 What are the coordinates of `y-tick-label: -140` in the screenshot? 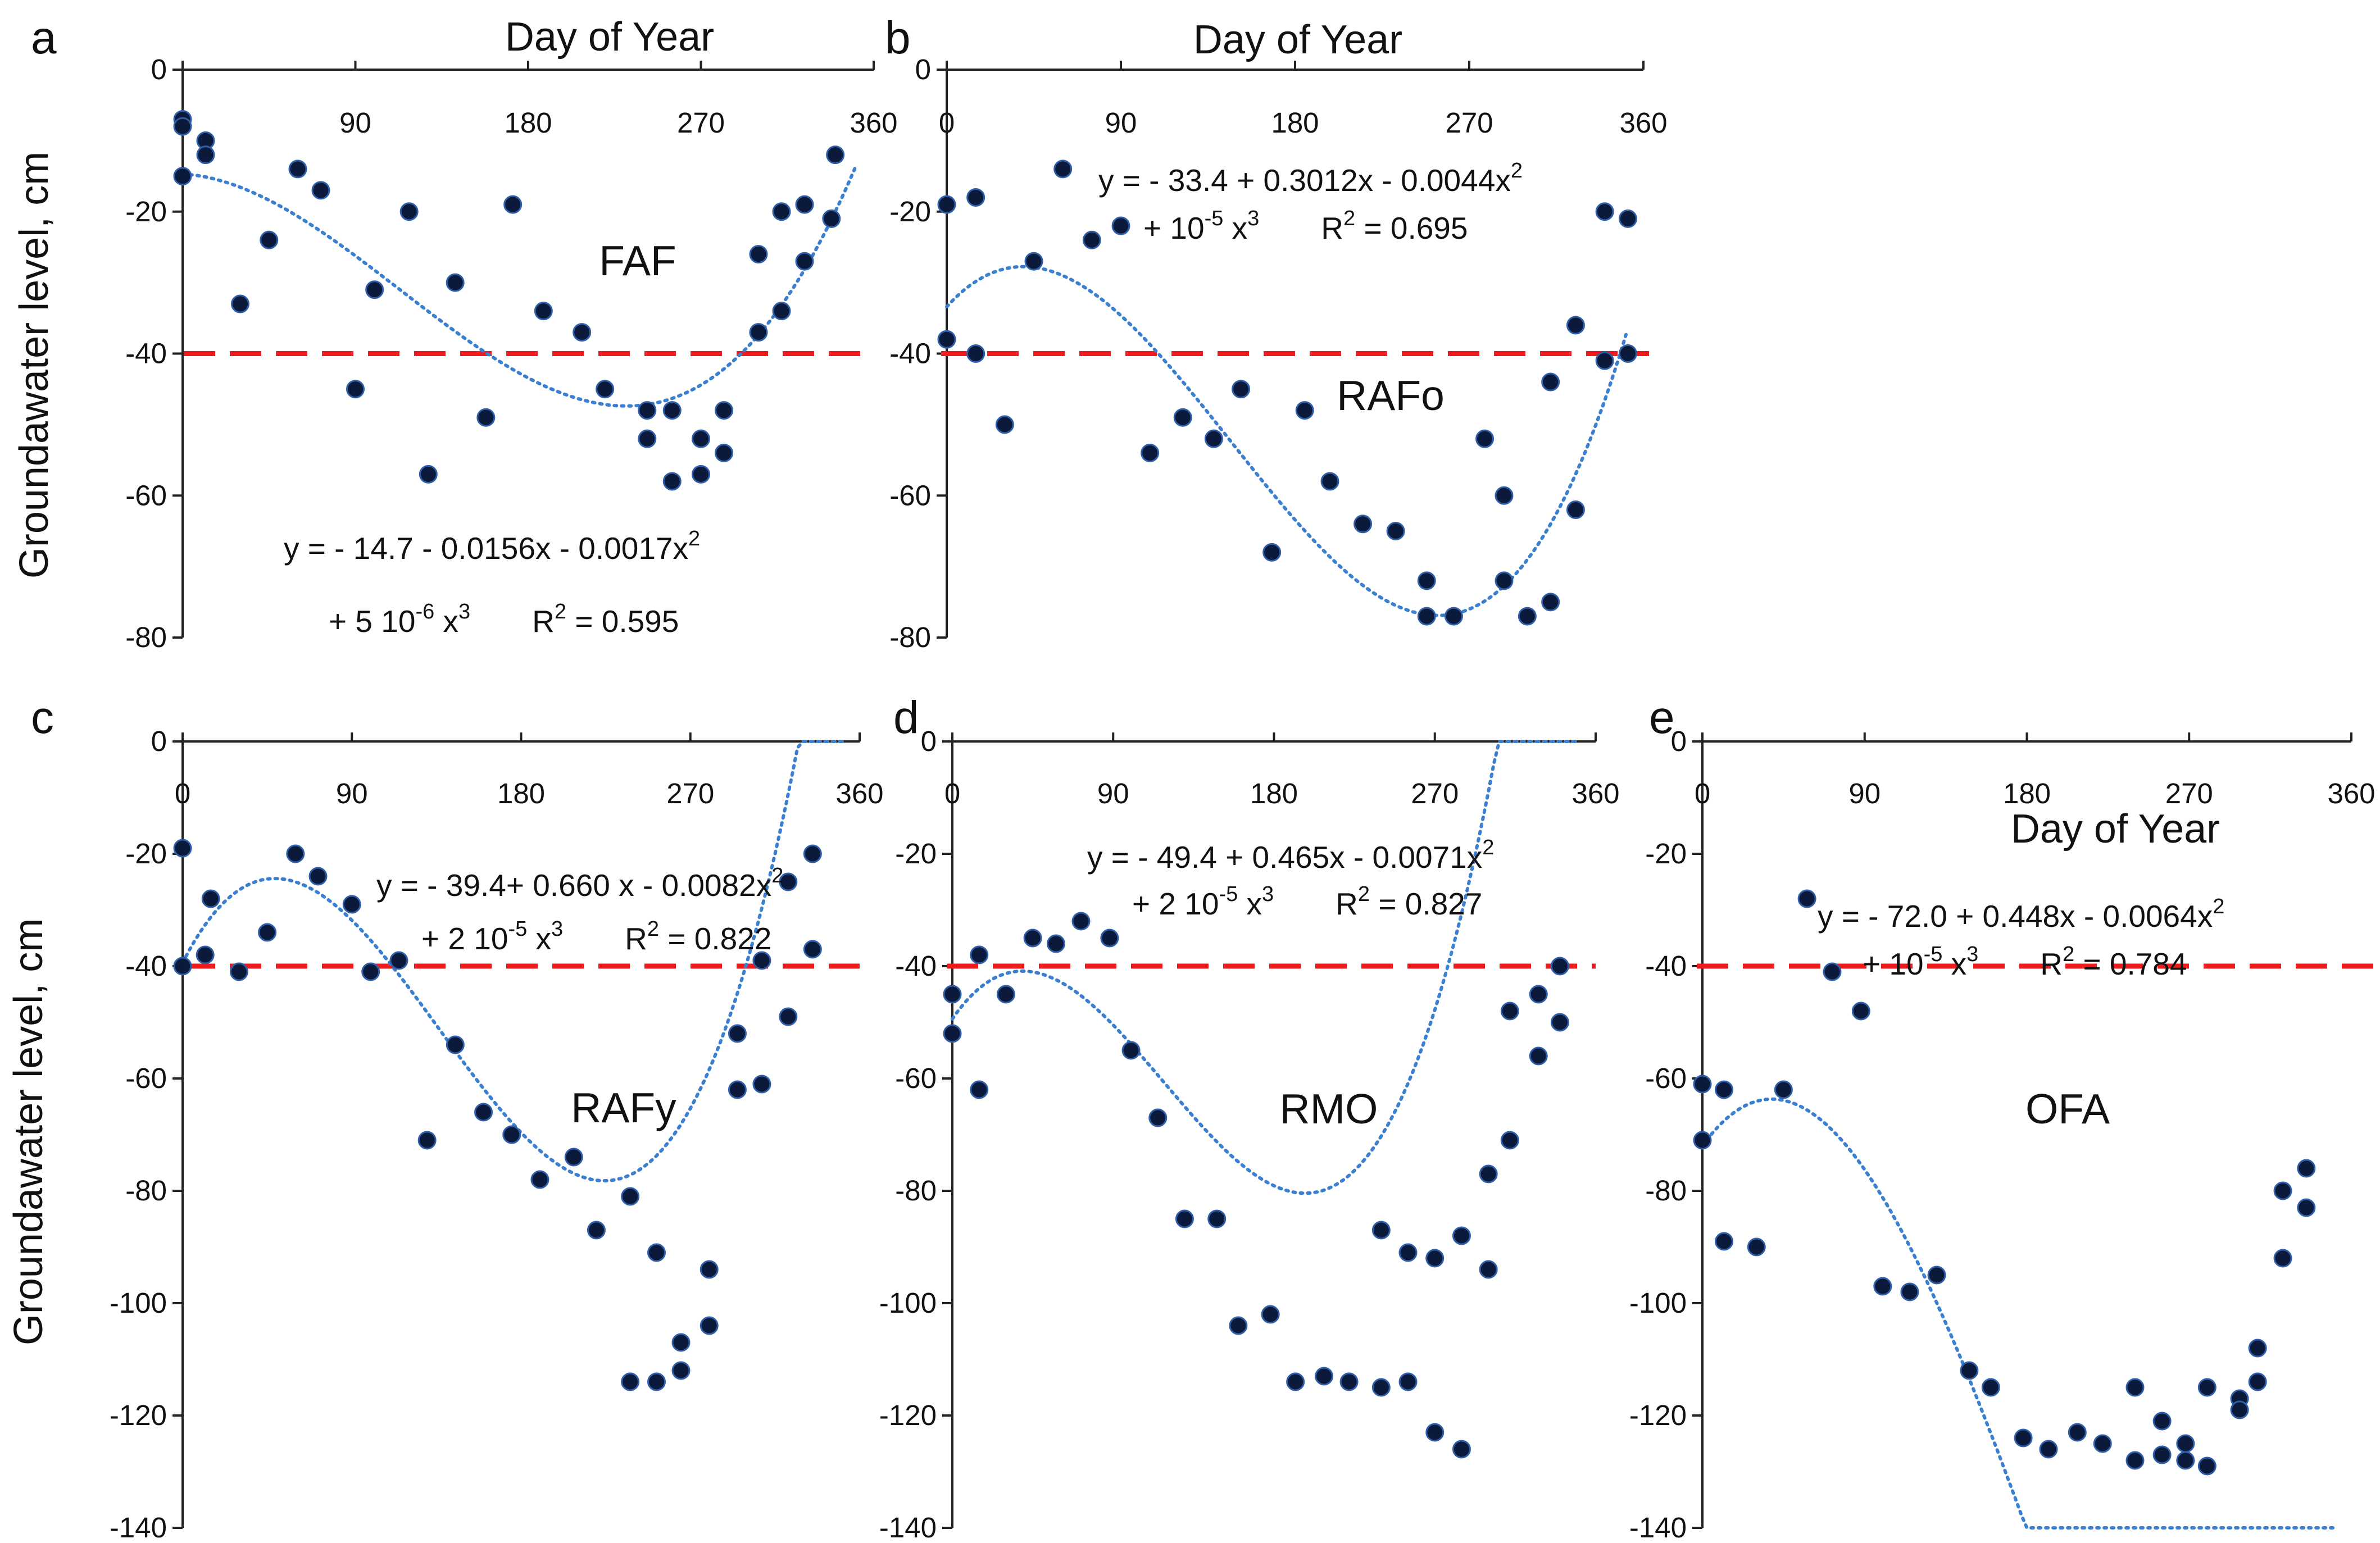 It's located at (1658, 1527).